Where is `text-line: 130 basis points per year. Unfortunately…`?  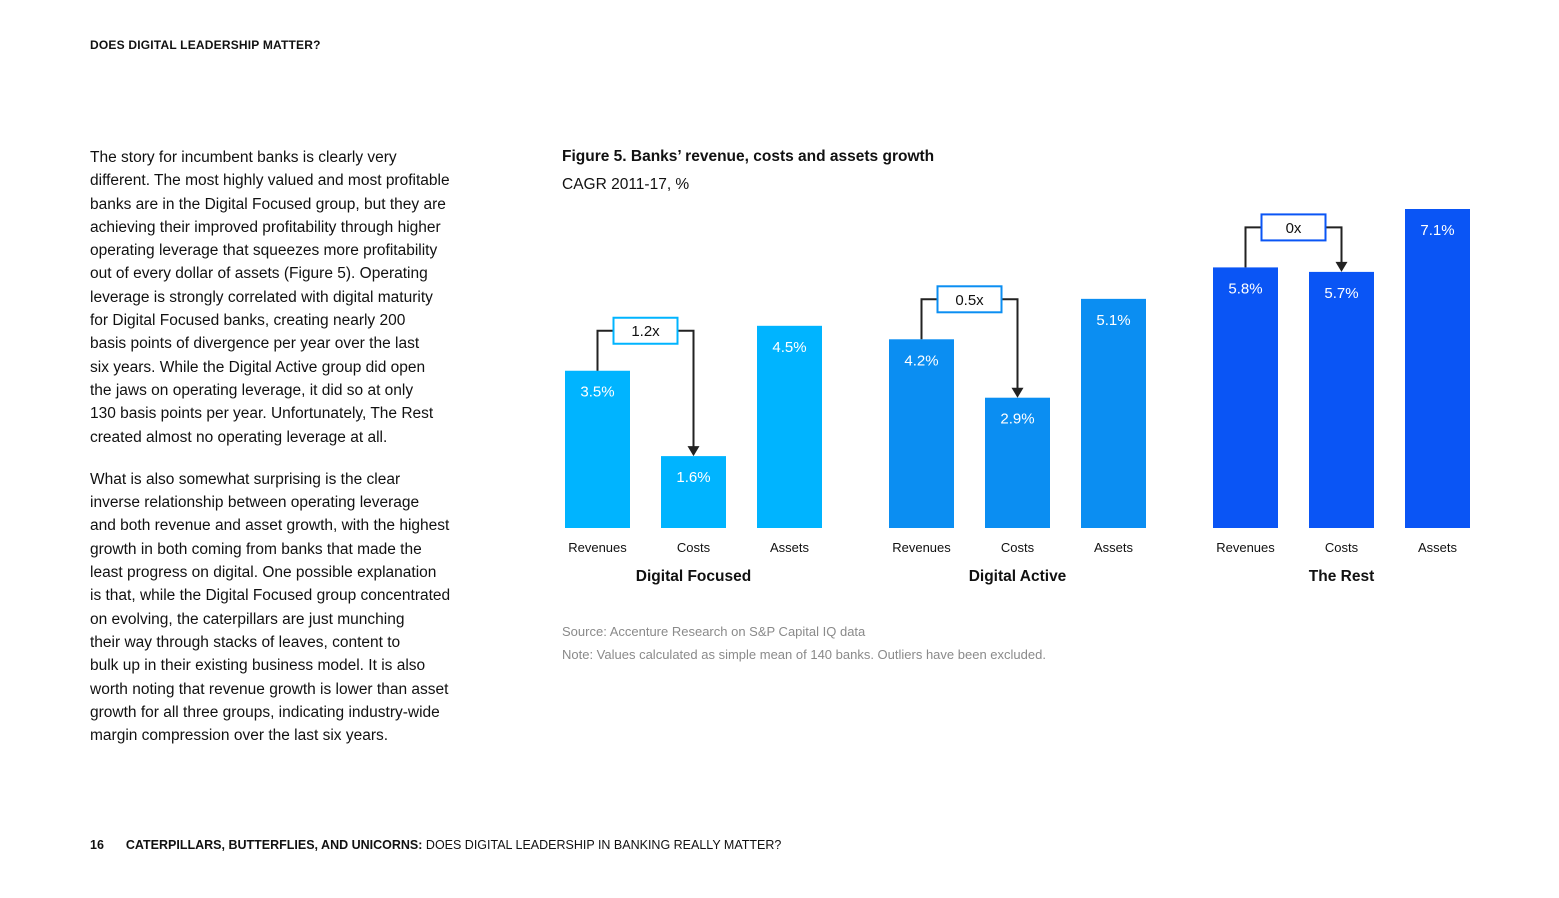
text-line: 130 basis points per year. Unfortunately… is located at coordinates (262, 414).